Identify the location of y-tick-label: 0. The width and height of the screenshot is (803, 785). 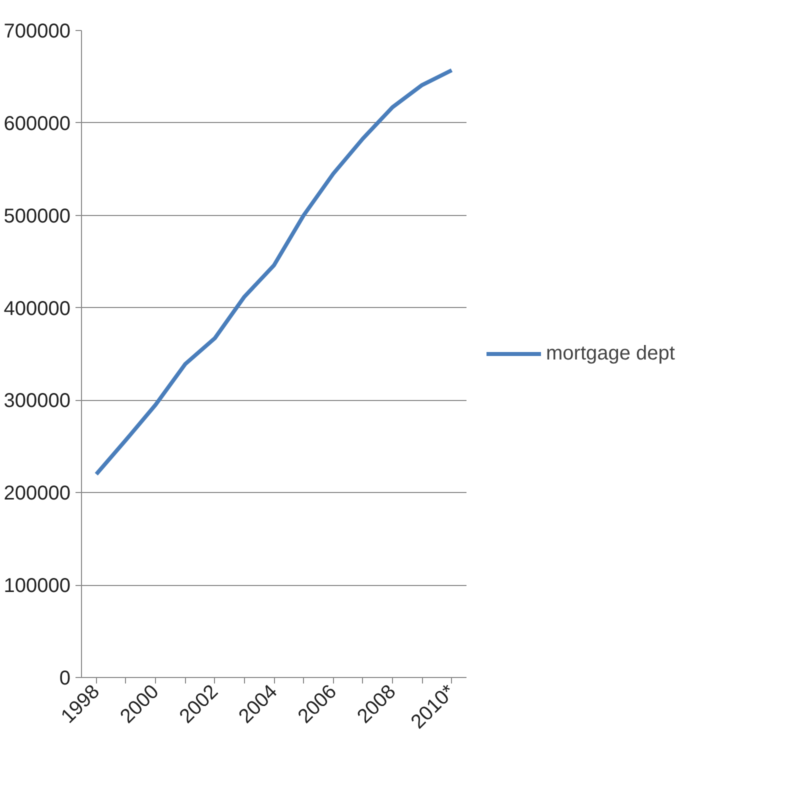
(64, 679).